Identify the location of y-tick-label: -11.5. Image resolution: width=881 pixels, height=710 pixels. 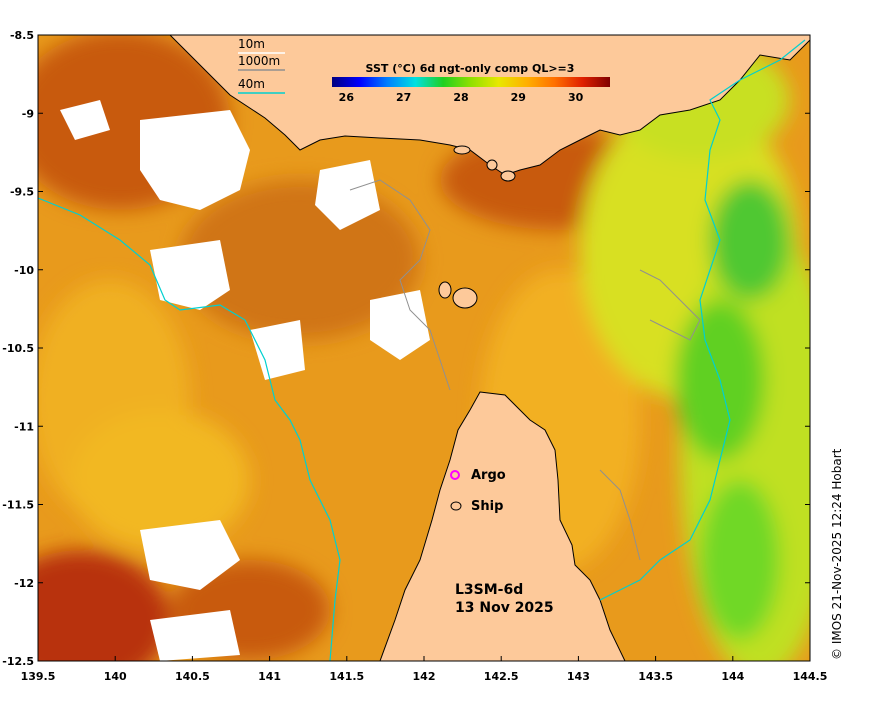
(18, 505).